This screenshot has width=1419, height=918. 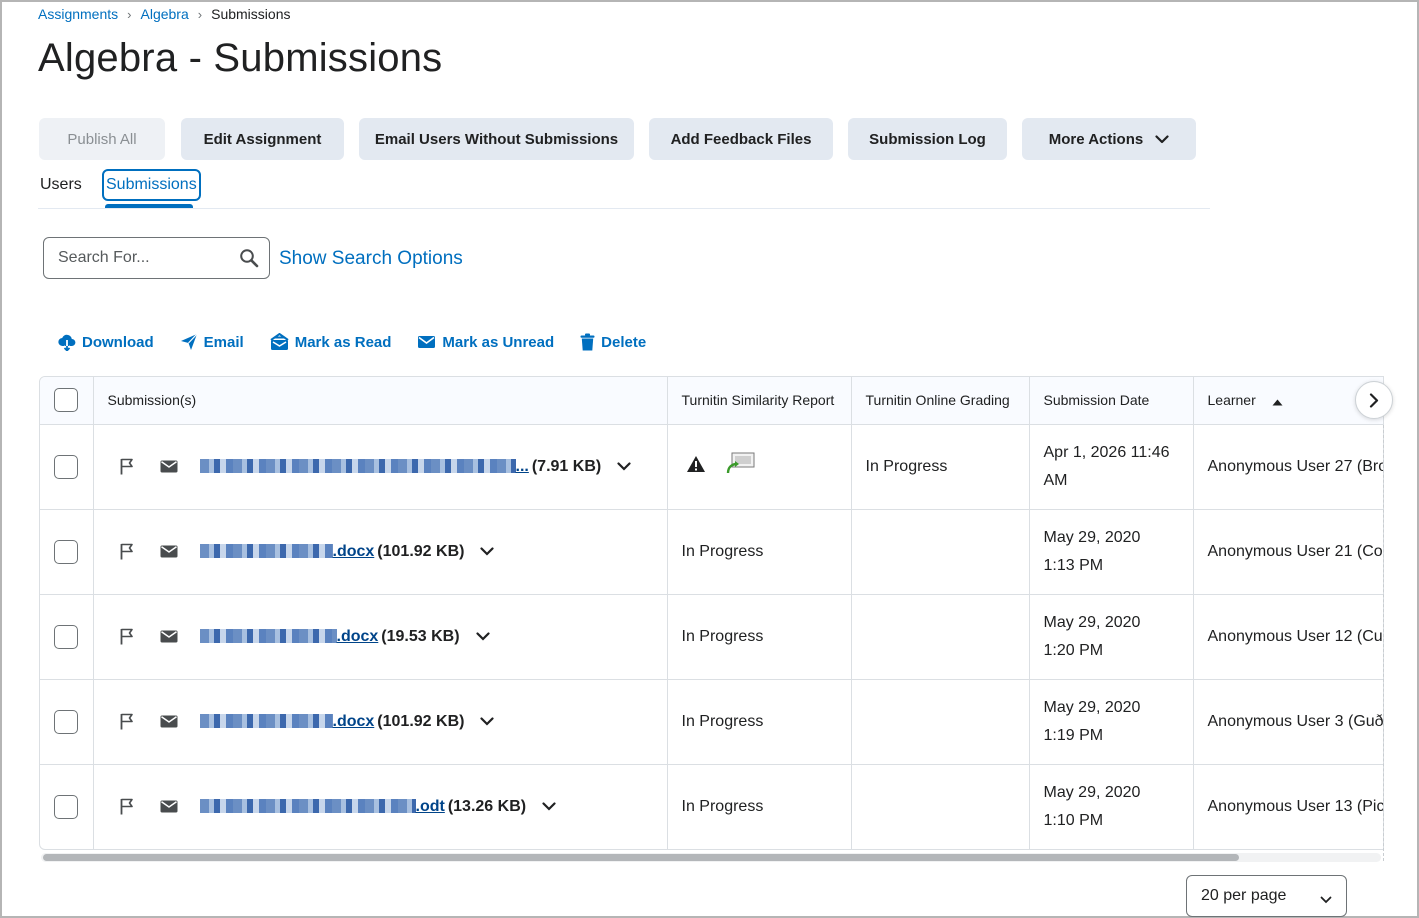 What do you see at coordinates (1073, 650) in the screenshot?
I see `time-line: 1:20 PM` at bounding box center [1073, 650].